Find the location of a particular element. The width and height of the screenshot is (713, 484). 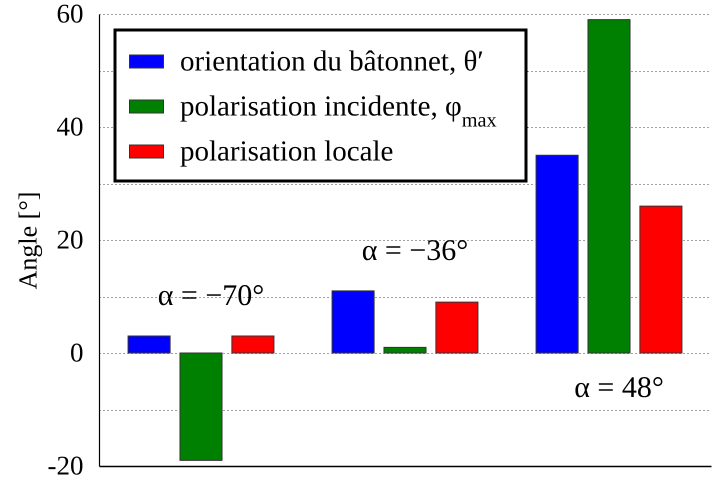

annotation: α = −36° is located at coordinates (415, 250).